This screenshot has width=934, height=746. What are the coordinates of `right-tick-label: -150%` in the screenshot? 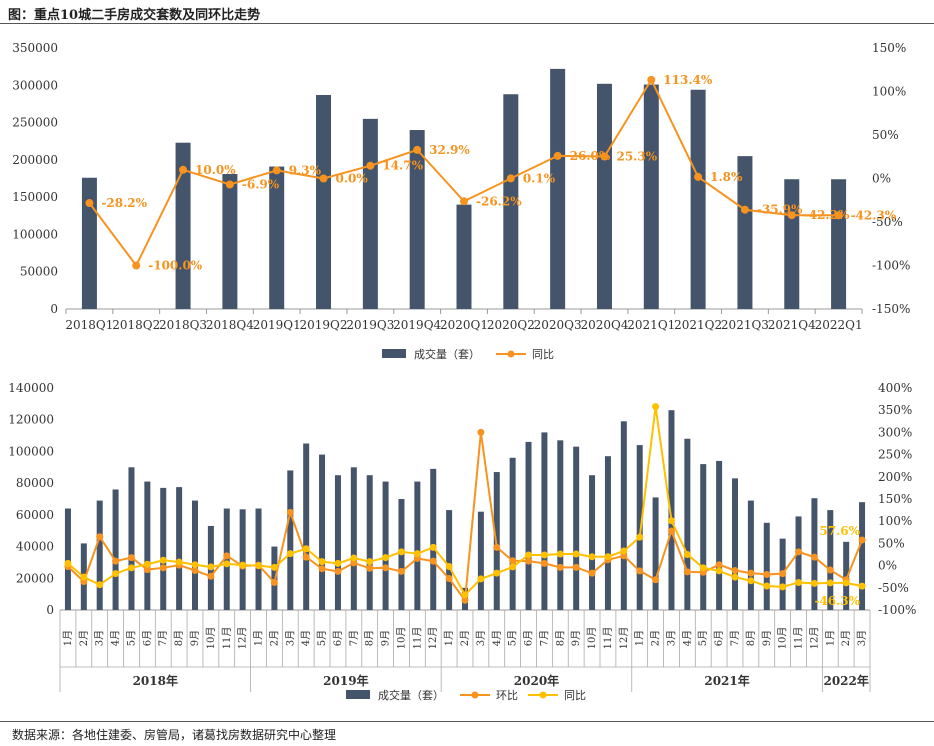 It's located at (891, 309).